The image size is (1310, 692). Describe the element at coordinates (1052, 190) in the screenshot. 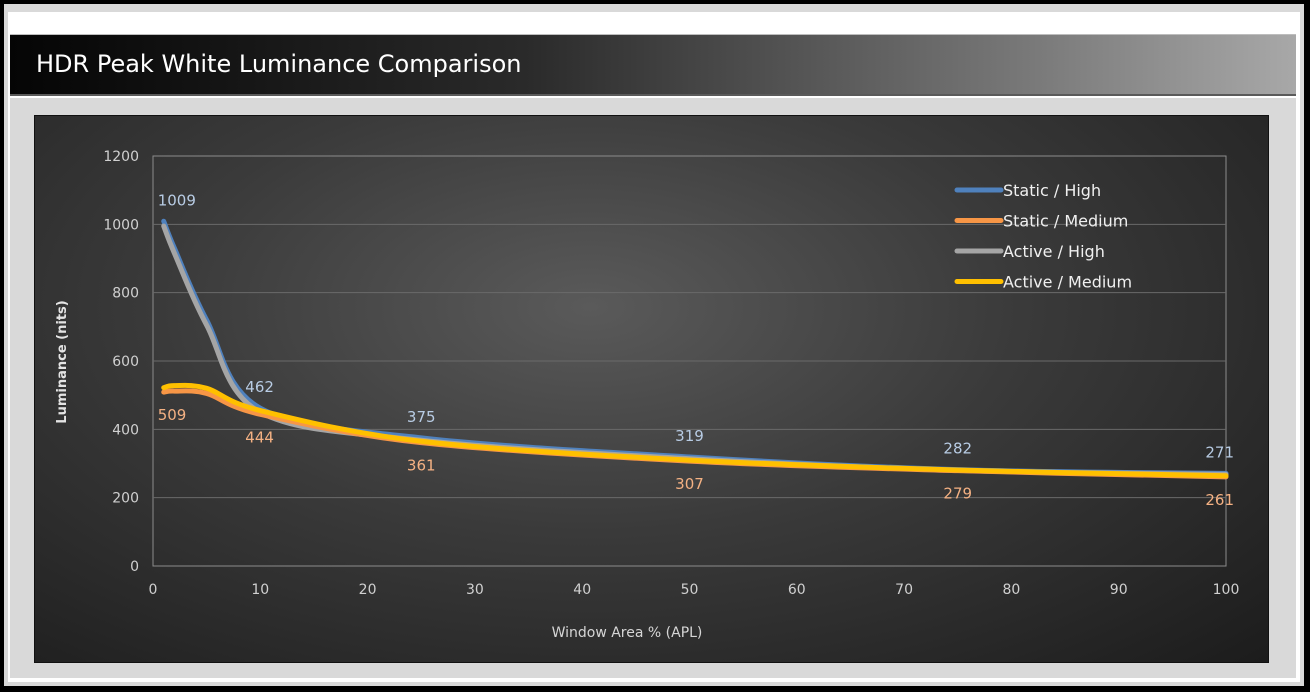

I see `legend-label-static-high: Static / High` at that location.